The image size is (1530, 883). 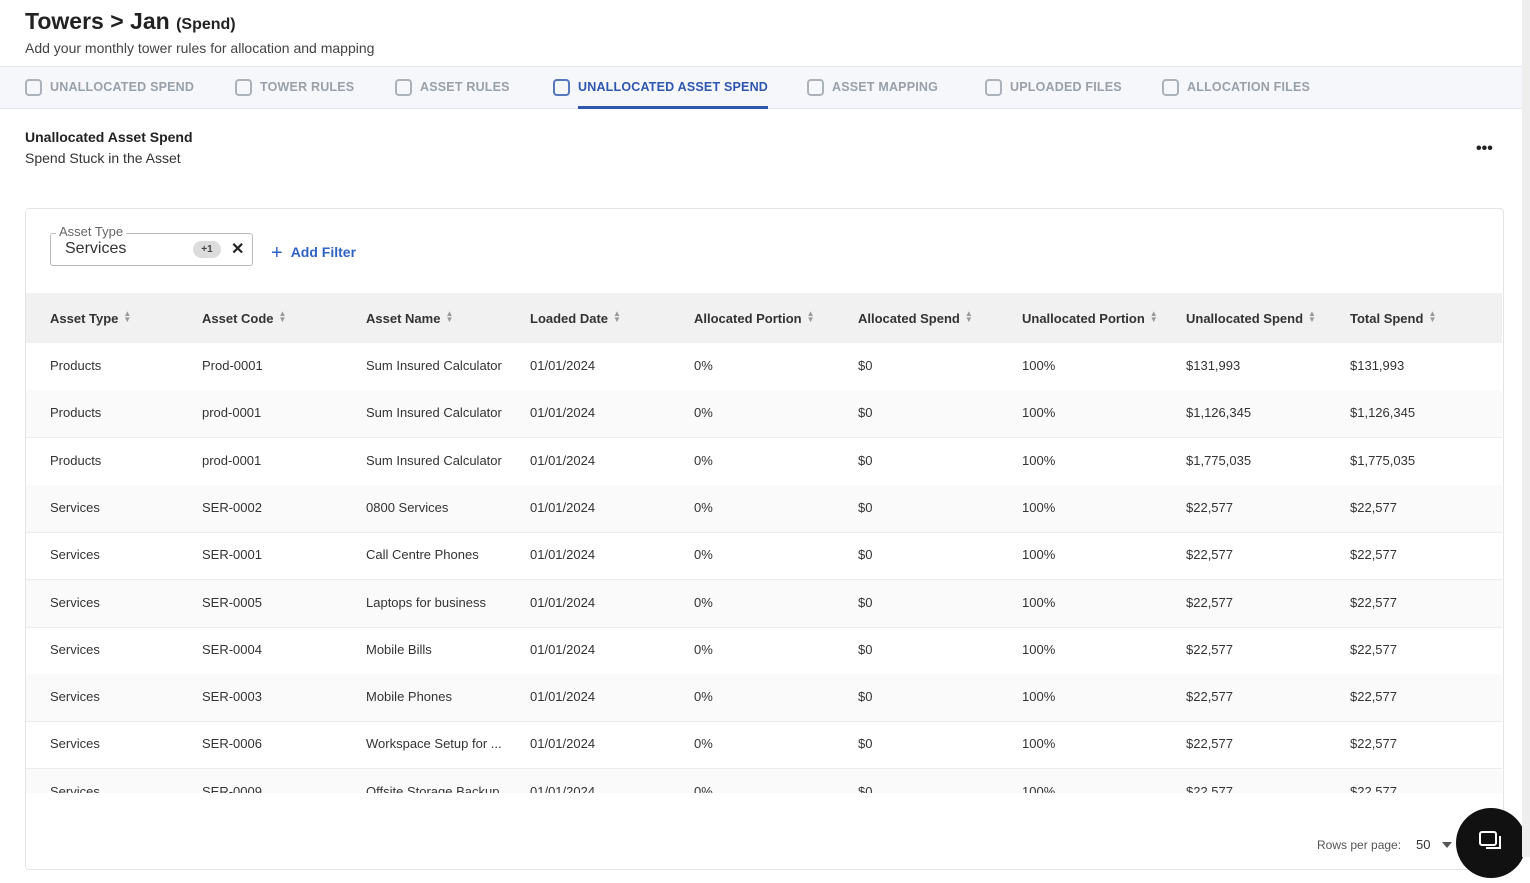 What do you see at coordinates (1447, 845) in the screenshot?
I see `rows-per-page-caret` at bounding box center [1447, 845].